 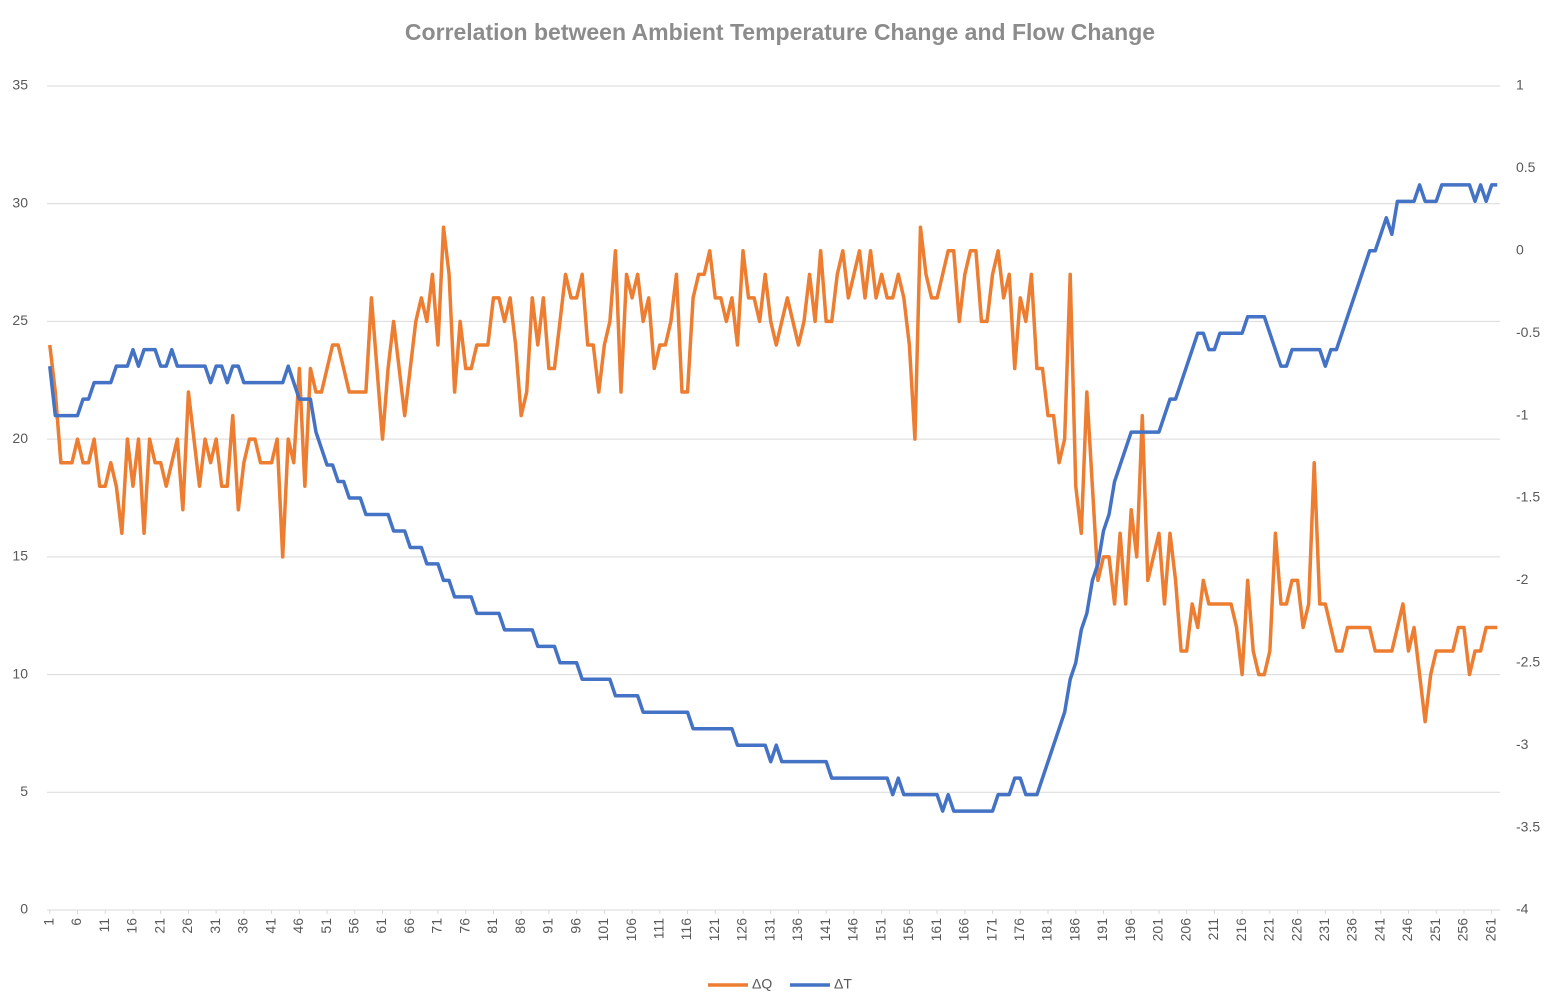 I want to click on x-tick-label: 31, so click(x=215, y=926).